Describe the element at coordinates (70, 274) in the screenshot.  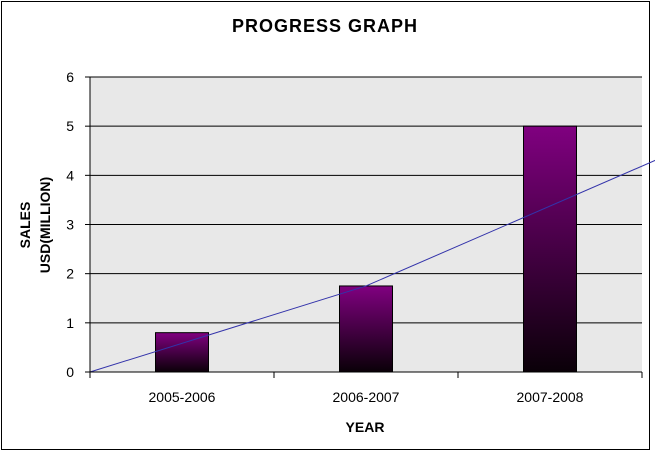
I see `y-tick-label: 2` at that location.